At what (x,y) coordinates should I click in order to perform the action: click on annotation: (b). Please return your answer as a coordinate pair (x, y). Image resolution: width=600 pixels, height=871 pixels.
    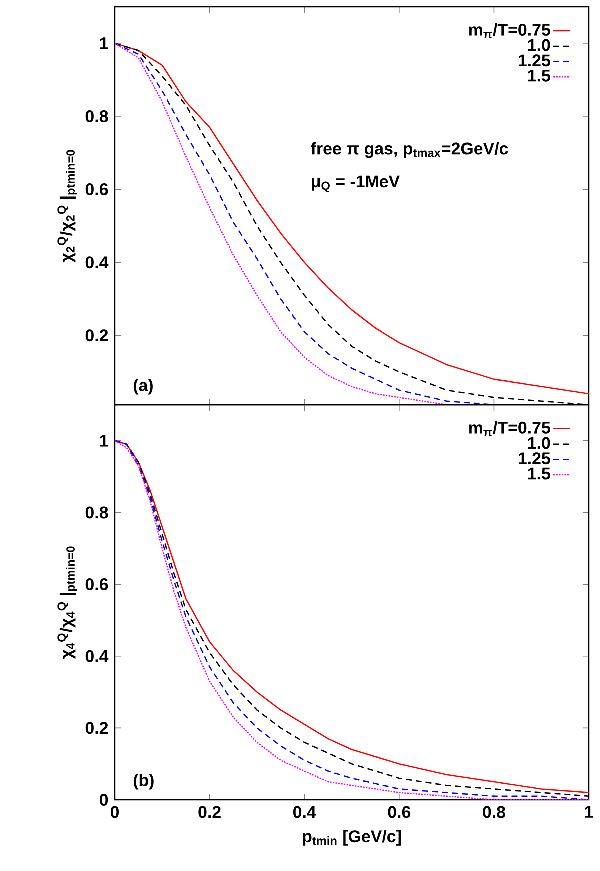
    Looking at the image, I should click on (144, 782).